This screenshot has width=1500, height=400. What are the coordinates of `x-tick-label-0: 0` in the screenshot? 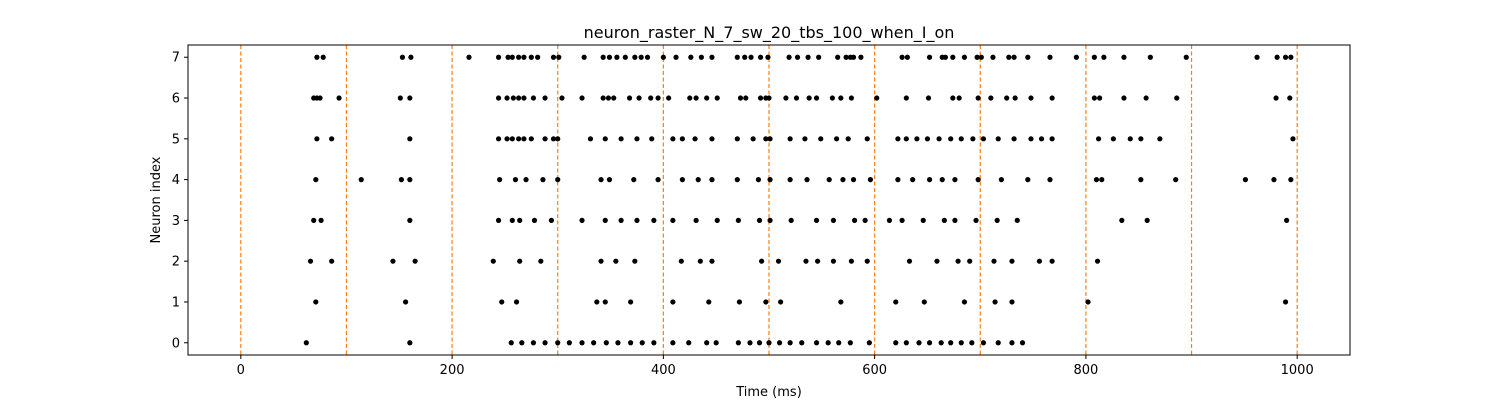 It's located at (241, 370).